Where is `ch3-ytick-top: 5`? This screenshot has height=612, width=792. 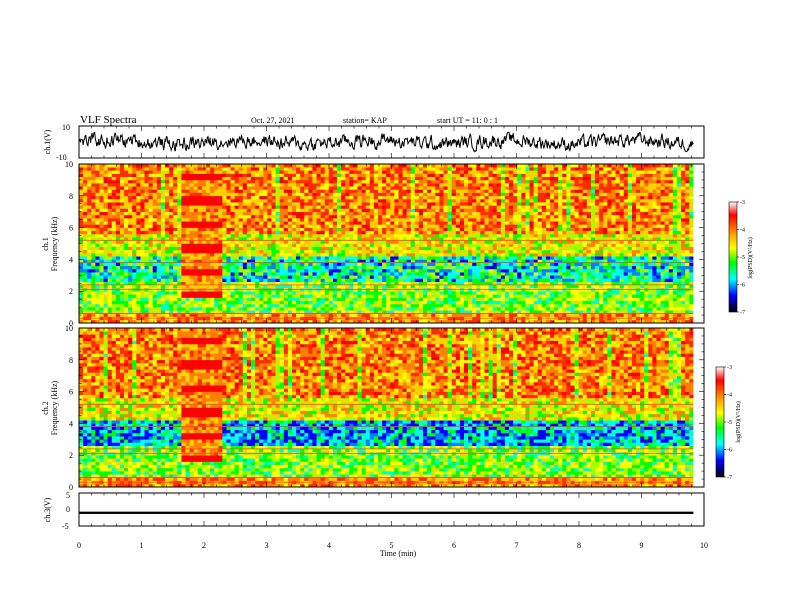
ch3-ytick-top: 5 is located at coordinates (68, 495).